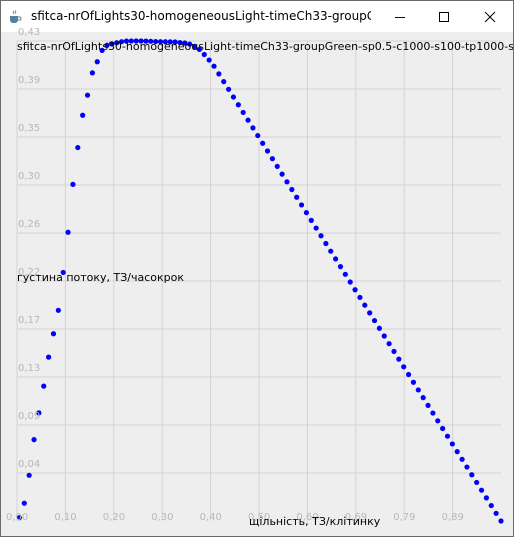 This screenshot has width=514, height=537. Describe the element at coordinates (307, 517) in the screenshot. I see `x-tick-label: 0,60` at that location.